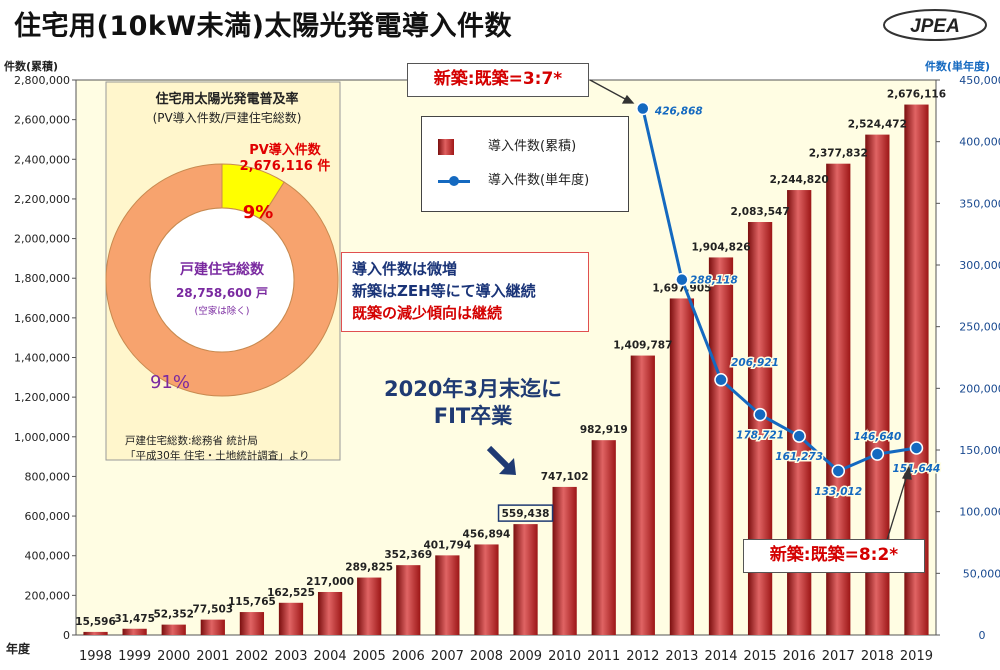 The width and height of the screenshot is (1000, 670). What do you see at coordinates (330, 582) in the screenshot?
I see `bar-label-2004: 217,000` at bounding box center [330, 582].